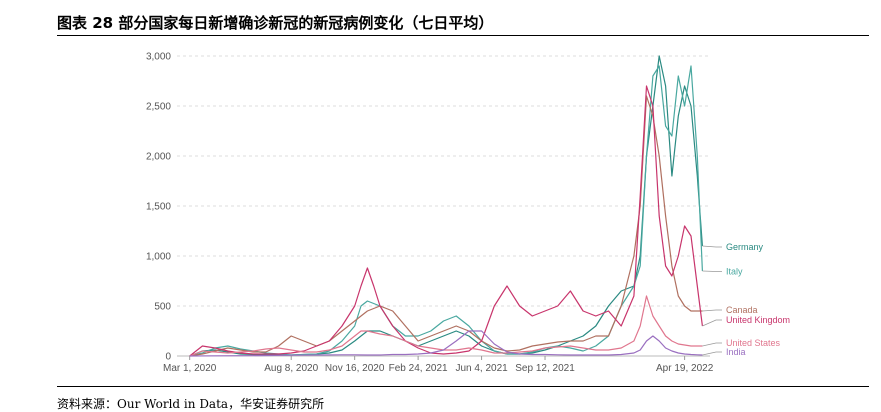 This screenshot has height=412, width=881. I want to click on legend-label-united-states: United States, so click(753, 343).